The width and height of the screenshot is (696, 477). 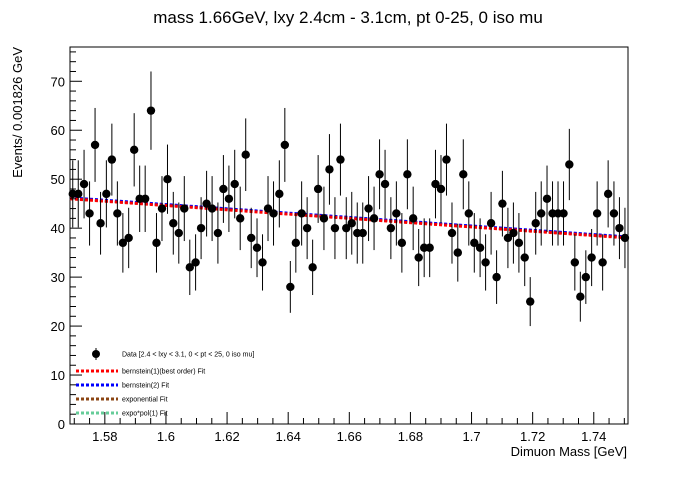 I want to click on x-tick-label: 1.74, so click(x=593, y=436).